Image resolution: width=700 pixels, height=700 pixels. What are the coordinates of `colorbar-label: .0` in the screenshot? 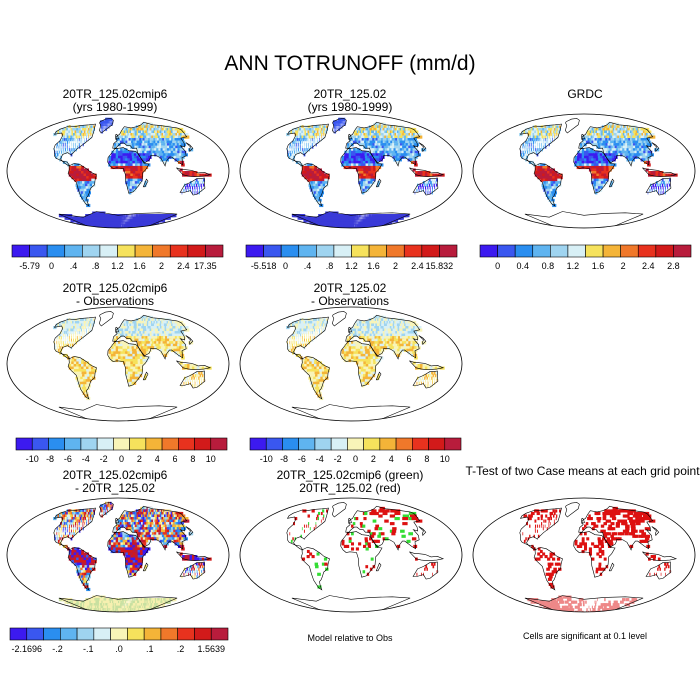 It's located at (119, 649).